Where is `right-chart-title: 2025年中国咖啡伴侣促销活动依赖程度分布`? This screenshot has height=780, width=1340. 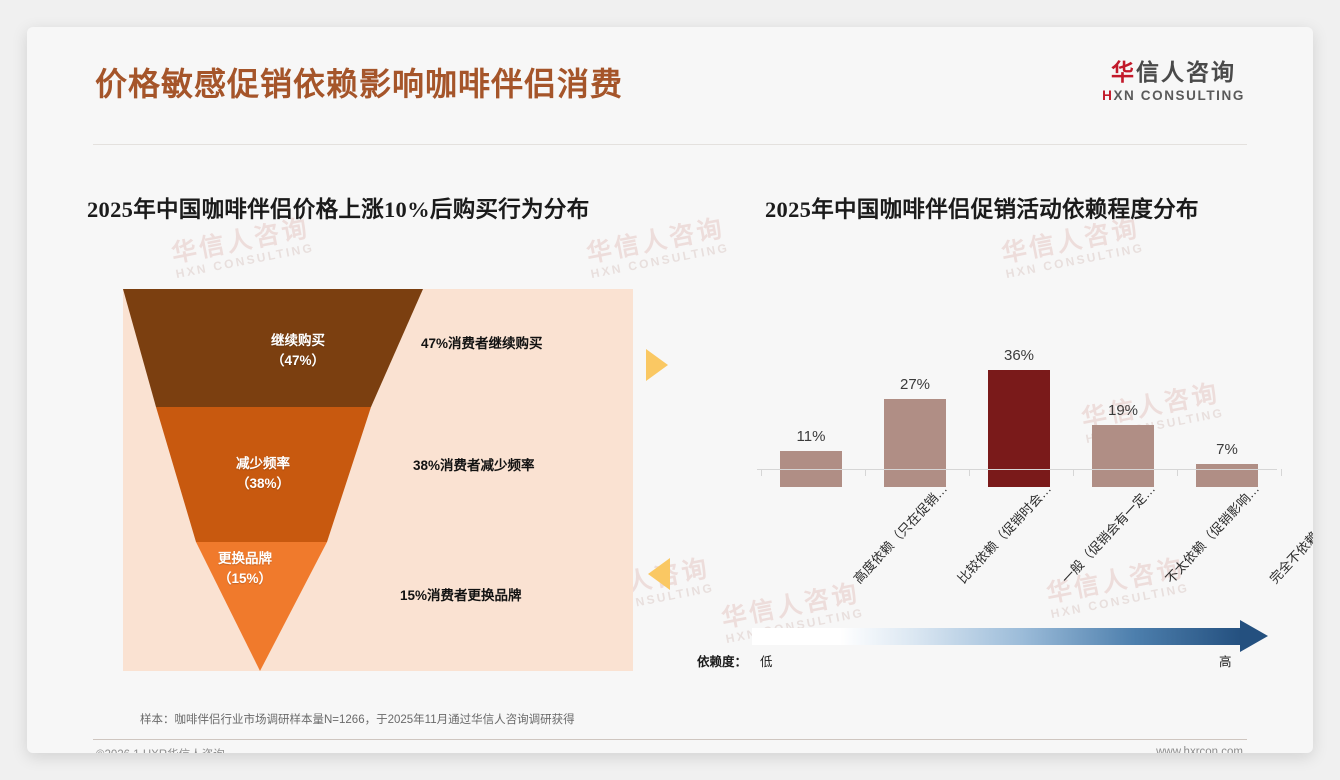
right-chart-title: 2025年中国咖啡伴侣促销活动依赖程度分布 is located at coordinates (982, 209).